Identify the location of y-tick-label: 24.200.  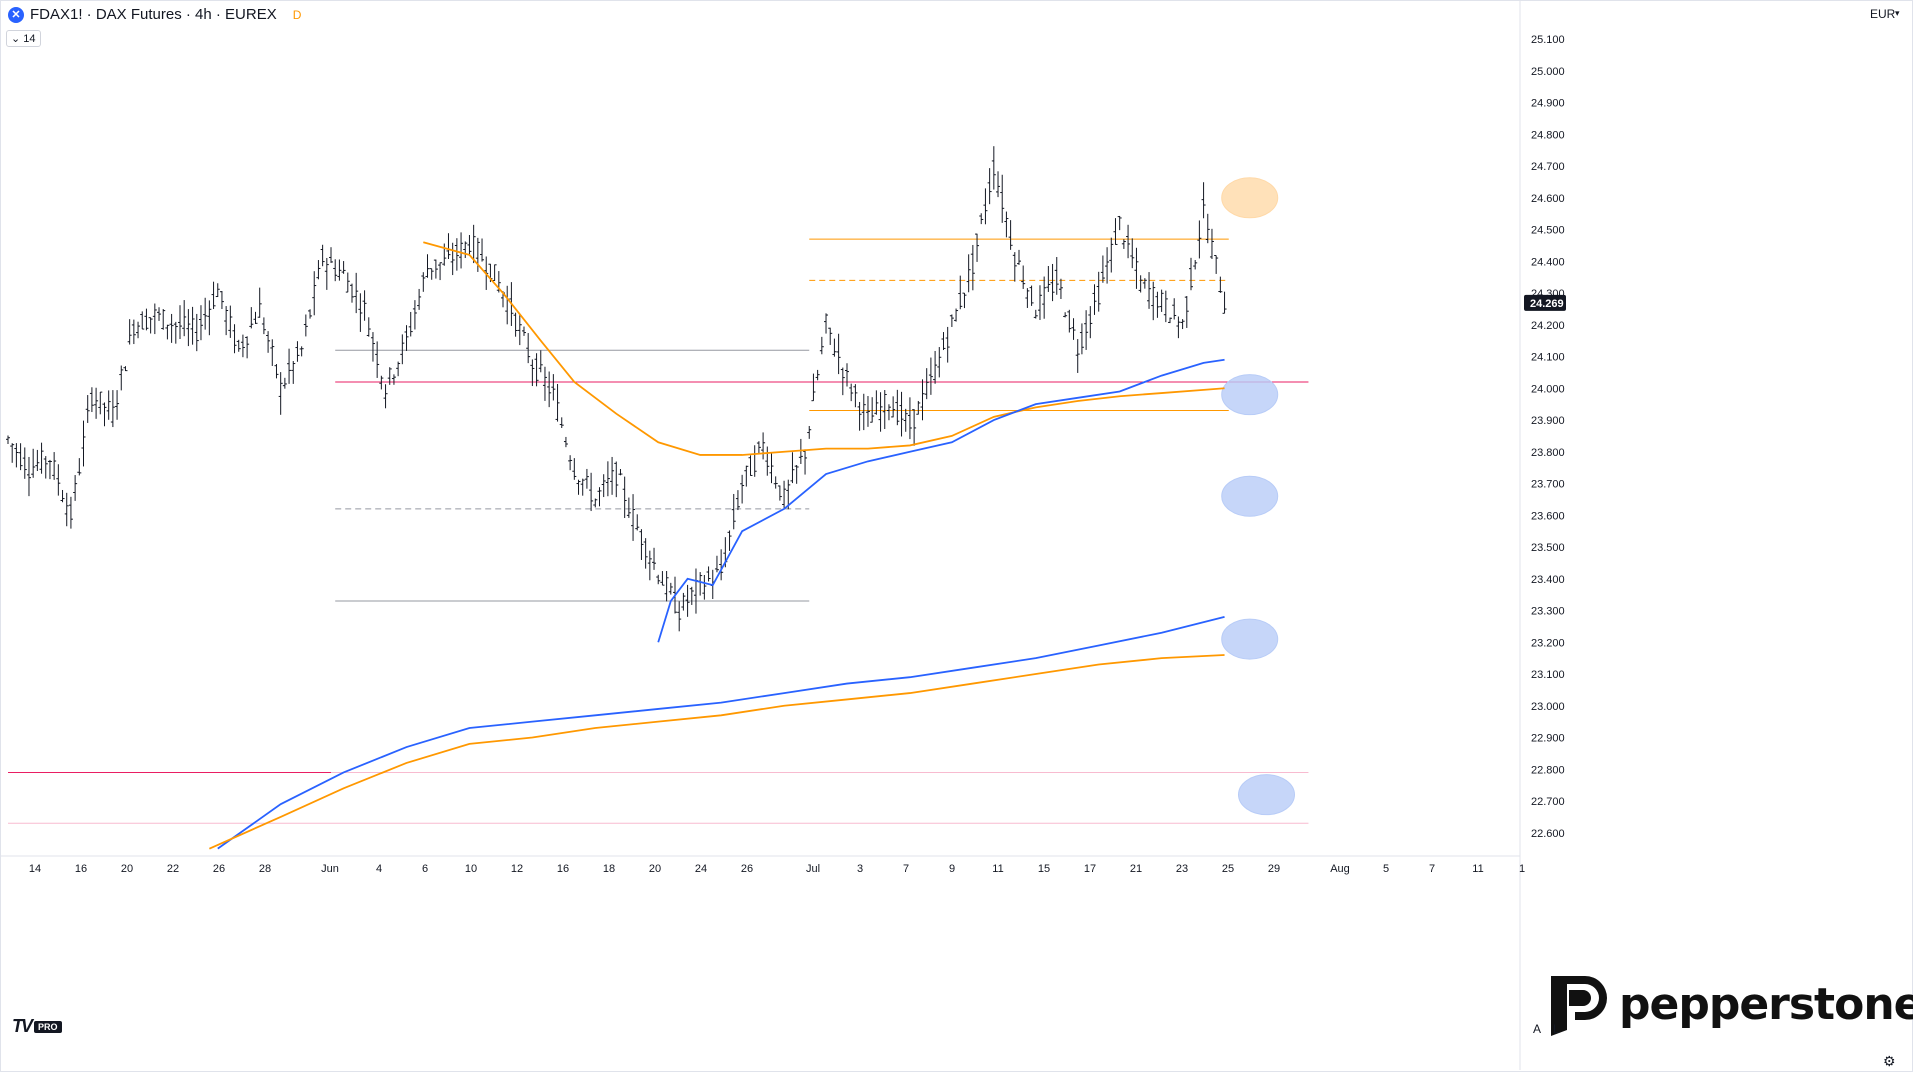
(1548, 326).